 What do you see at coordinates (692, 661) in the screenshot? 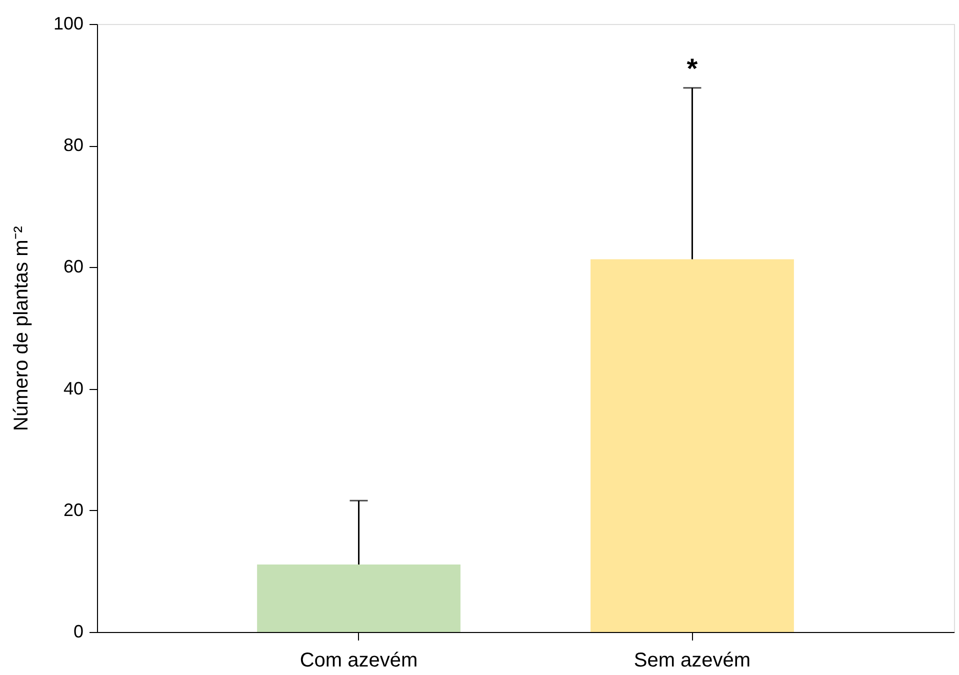
I see `x-tick-label: Sem azevém` at bounding box center [692, 661].